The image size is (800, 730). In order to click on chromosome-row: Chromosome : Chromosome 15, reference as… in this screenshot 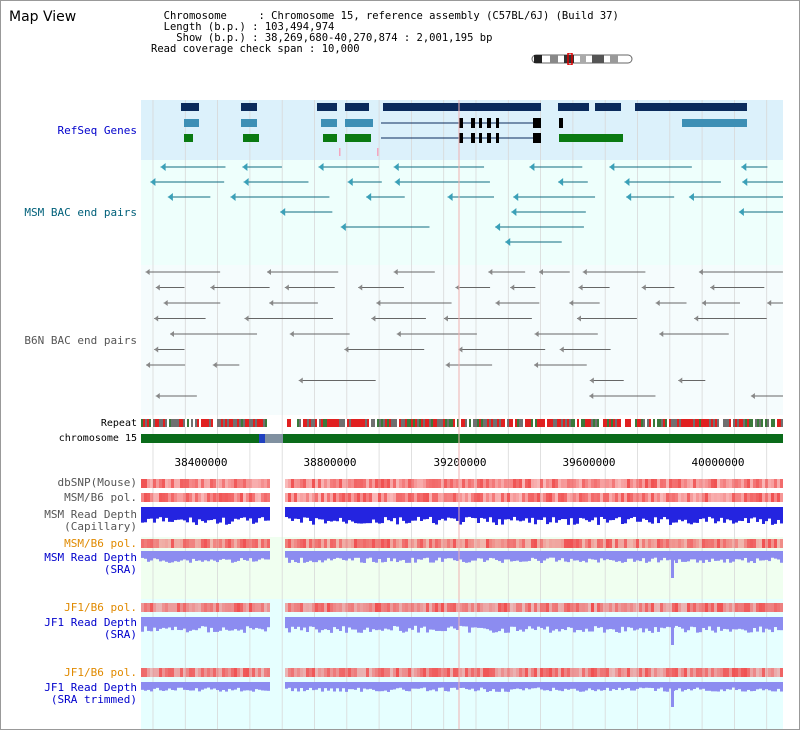, I will do `click(391, 16)`.